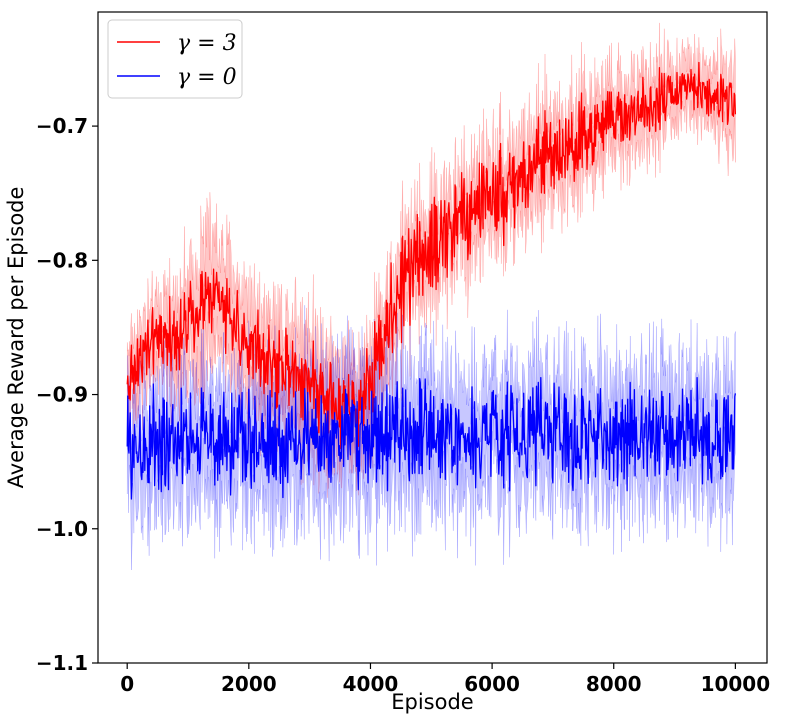 The width and height of the screenshot is (793, 718). Describe the element at coordinates (445, 679) in the screenshot. I see `x-axis-ticks: 0 2000 4000 6000 8000 10000` at that location.